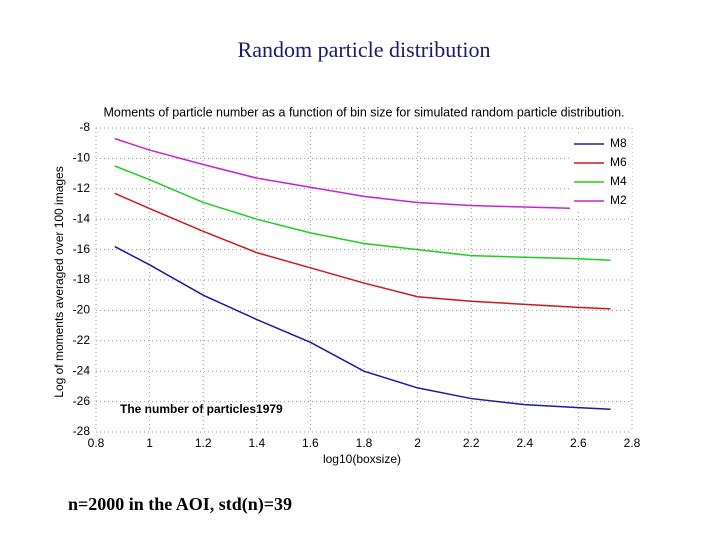 The width and height of the screenshot is (720, 540). Describe the element at coordinates (82, 310) in the screenshot. I see `y-tick-label: -20` at that location.